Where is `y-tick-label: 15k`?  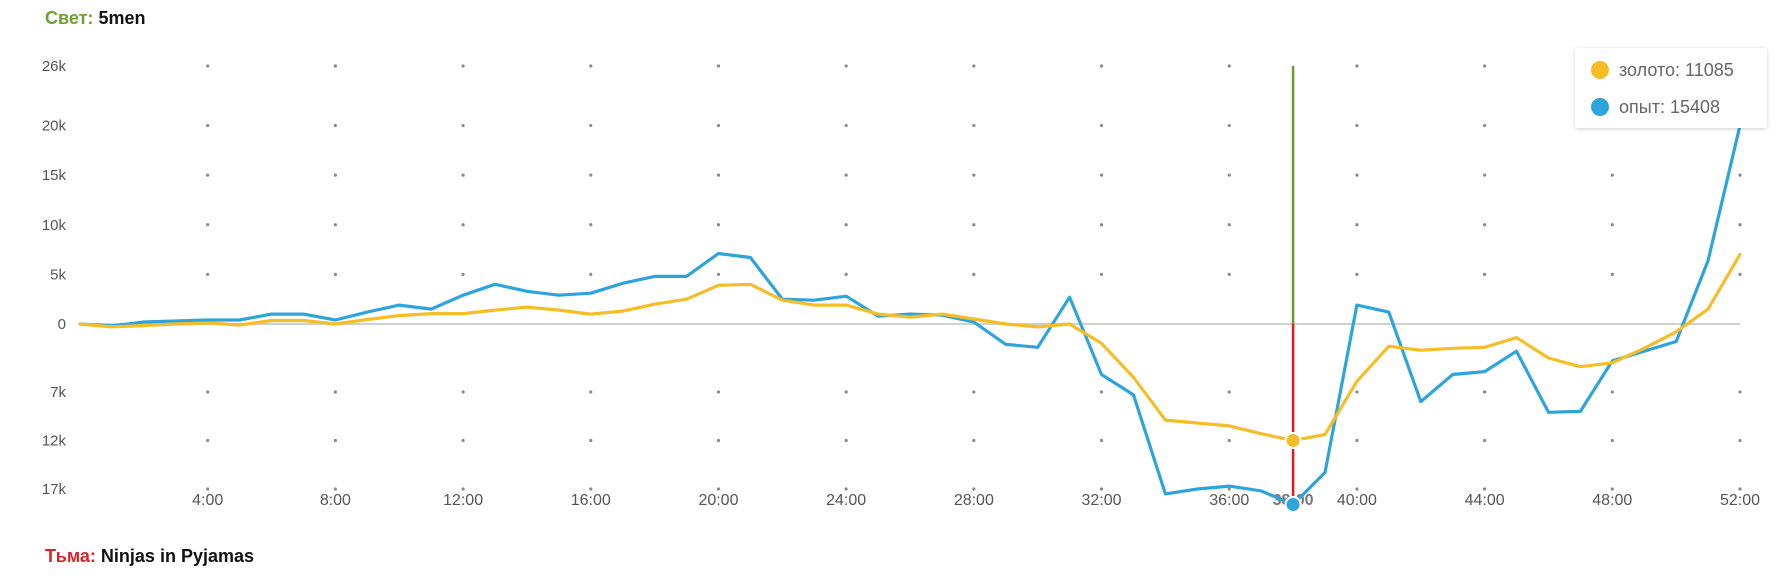
y-tick-label: 15k is located at coordinates (54, 175).